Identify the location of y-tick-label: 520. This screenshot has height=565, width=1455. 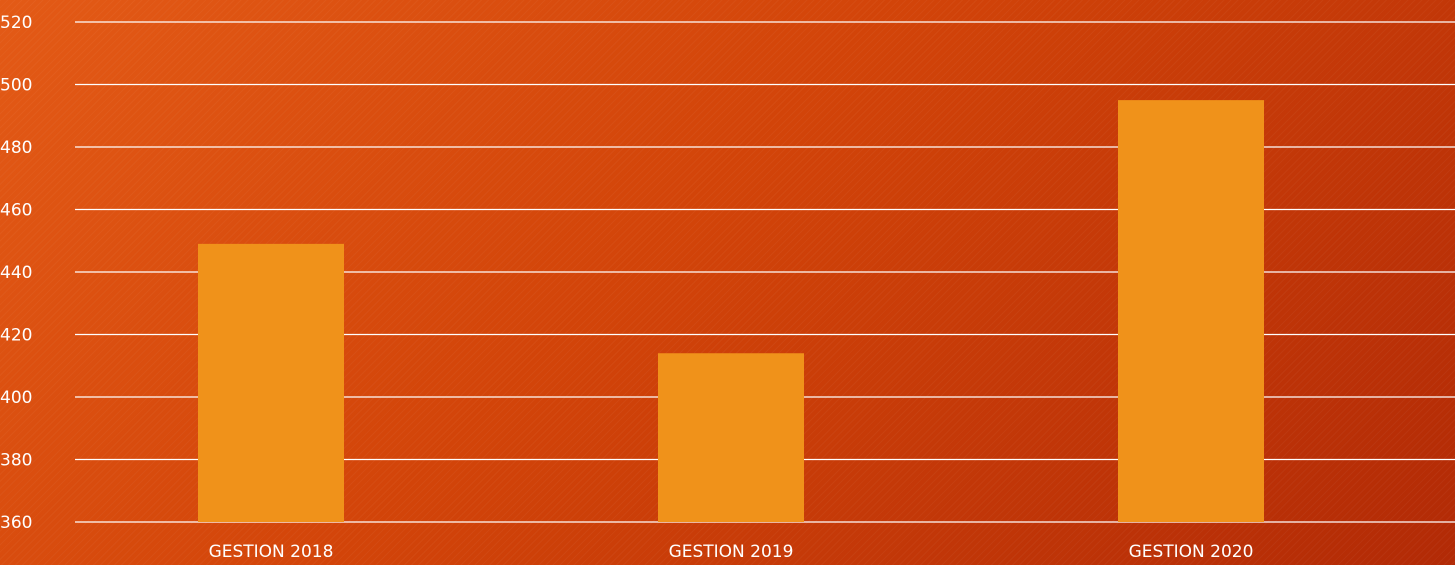
(16, 23).